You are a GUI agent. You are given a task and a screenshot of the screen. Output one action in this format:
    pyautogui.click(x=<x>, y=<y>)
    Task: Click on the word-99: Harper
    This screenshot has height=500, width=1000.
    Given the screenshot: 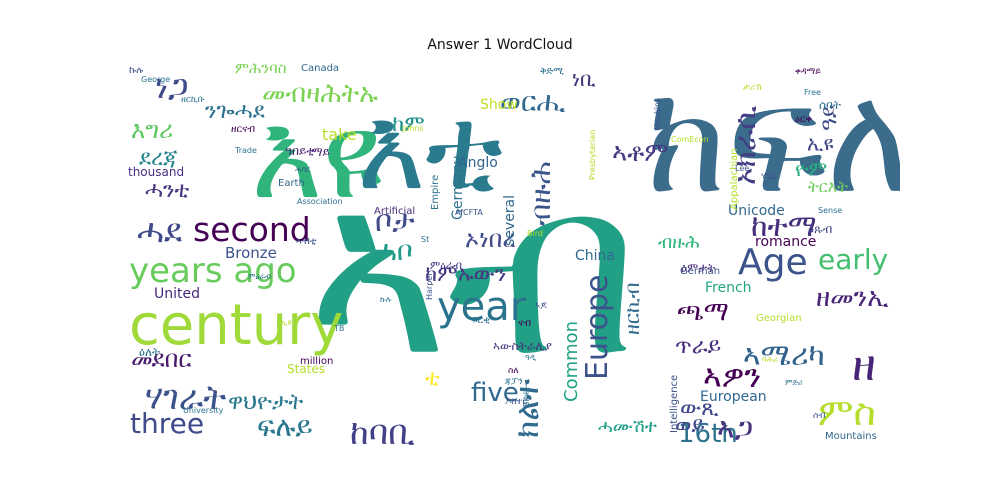 What is the action you would take?
    pyautogui.click(x=429, y=286)
    